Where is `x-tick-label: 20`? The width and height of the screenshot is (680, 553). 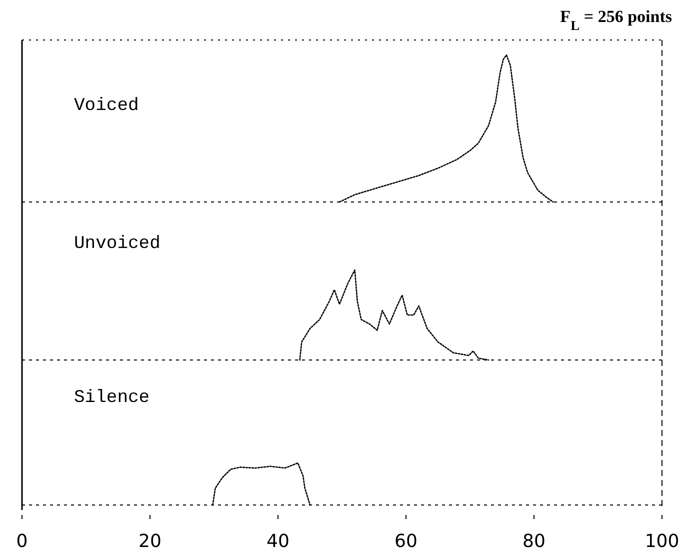 x-tick-label: 20 is located at coordinates (150, 541).